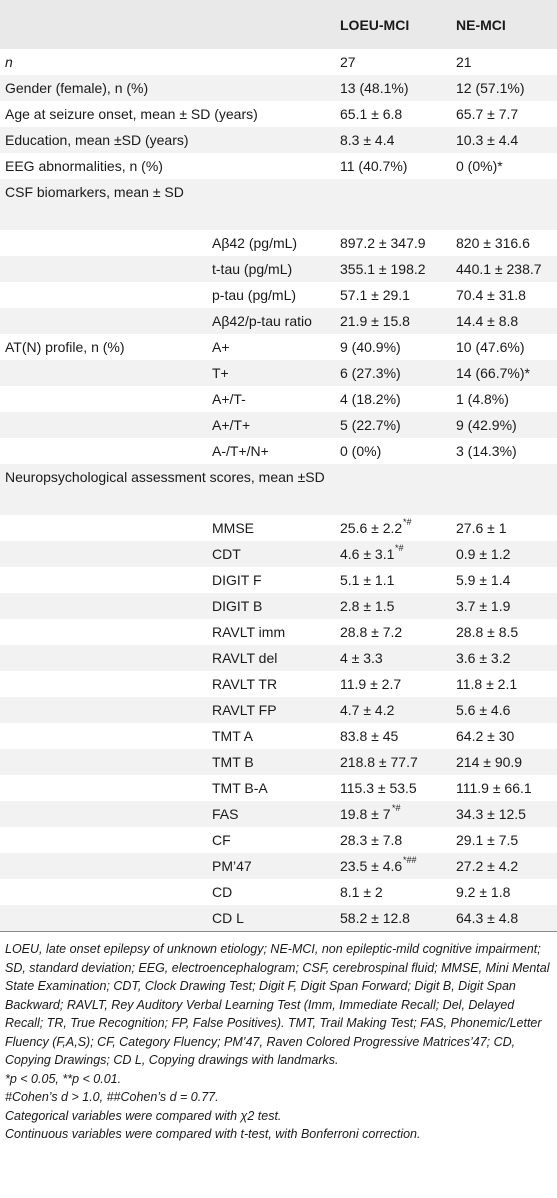 The width and height of the screenshot is (557, 1198). I want to click on cell-loeu-mci: 23.5 ± 4.6, so click(371, 866).